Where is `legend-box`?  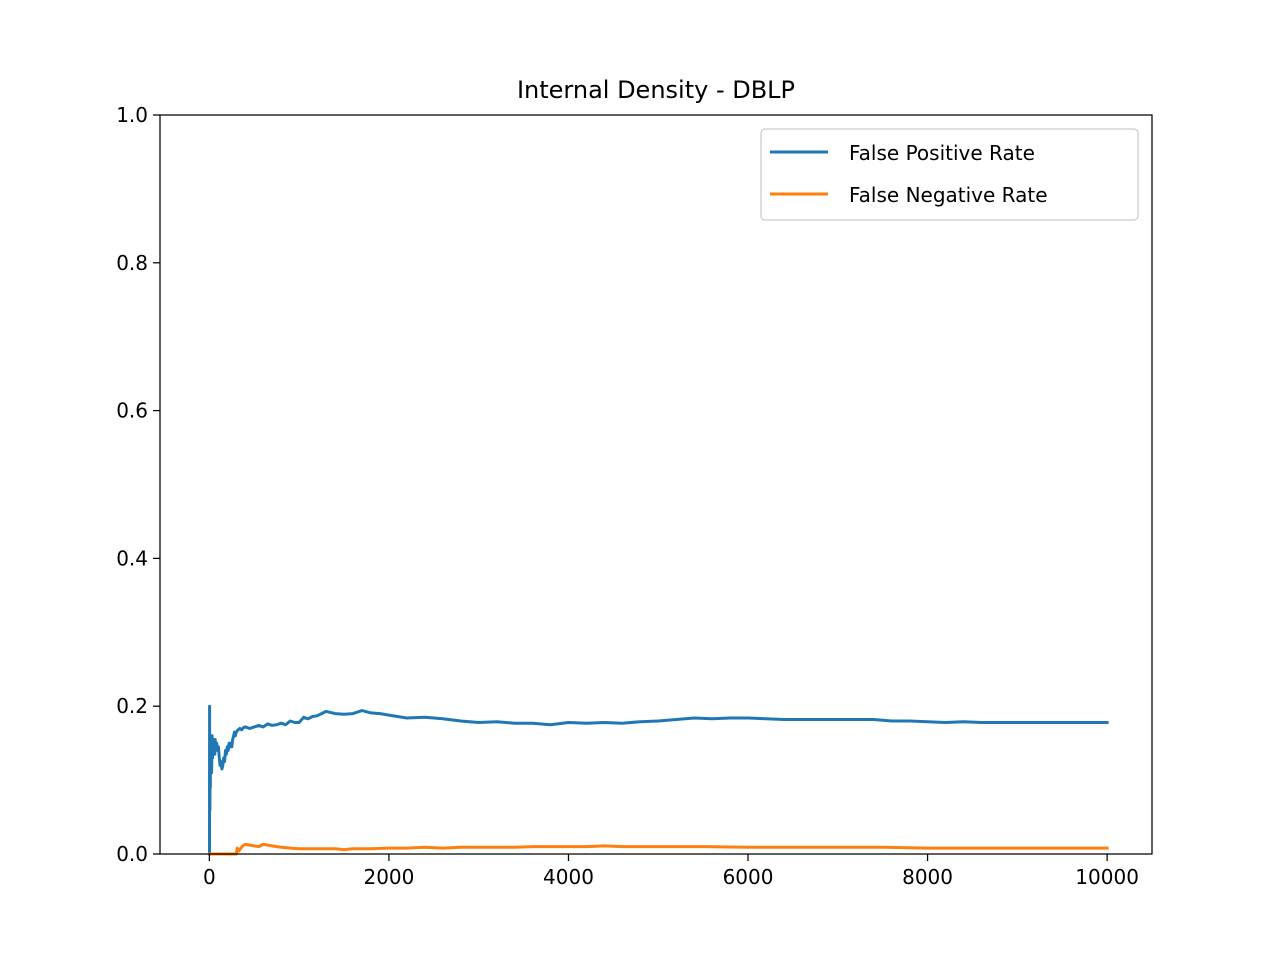
legend-box is located at coordinates (949, 174).